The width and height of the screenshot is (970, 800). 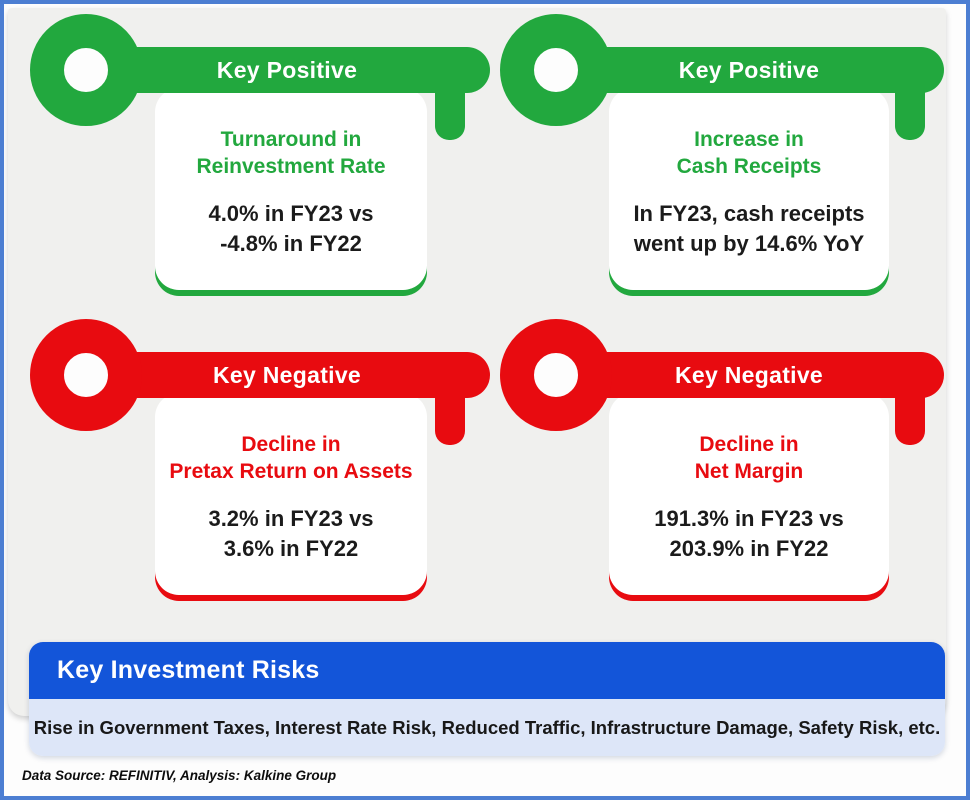 What do you see at coordinates (487, 670) in the screenshot?
I see `risks-panel-title: Key Investment Risks` at bounding box center [487, 670].